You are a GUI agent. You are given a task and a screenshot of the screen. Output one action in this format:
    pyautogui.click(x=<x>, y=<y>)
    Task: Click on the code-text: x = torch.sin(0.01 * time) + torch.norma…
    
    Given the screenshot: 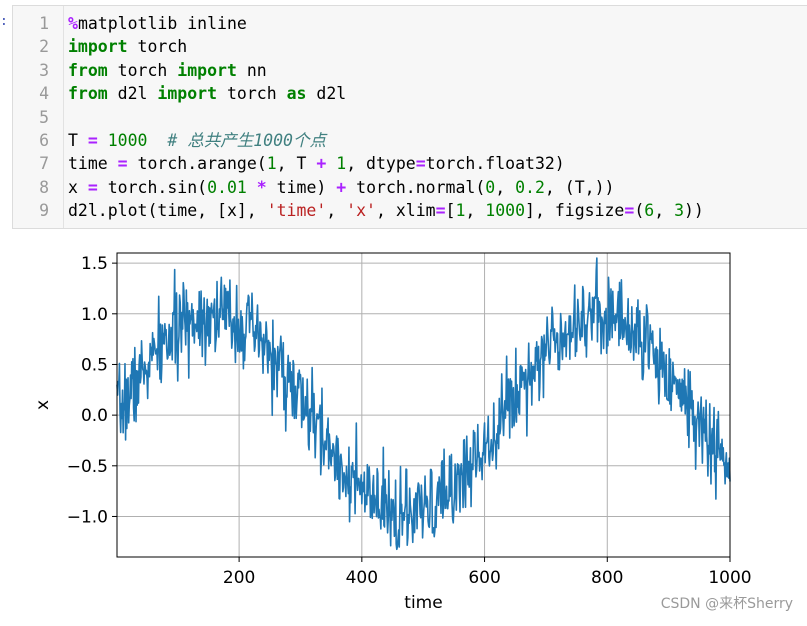 What is the action you would take?
    pyautogui.click(x=341, y=187)
    